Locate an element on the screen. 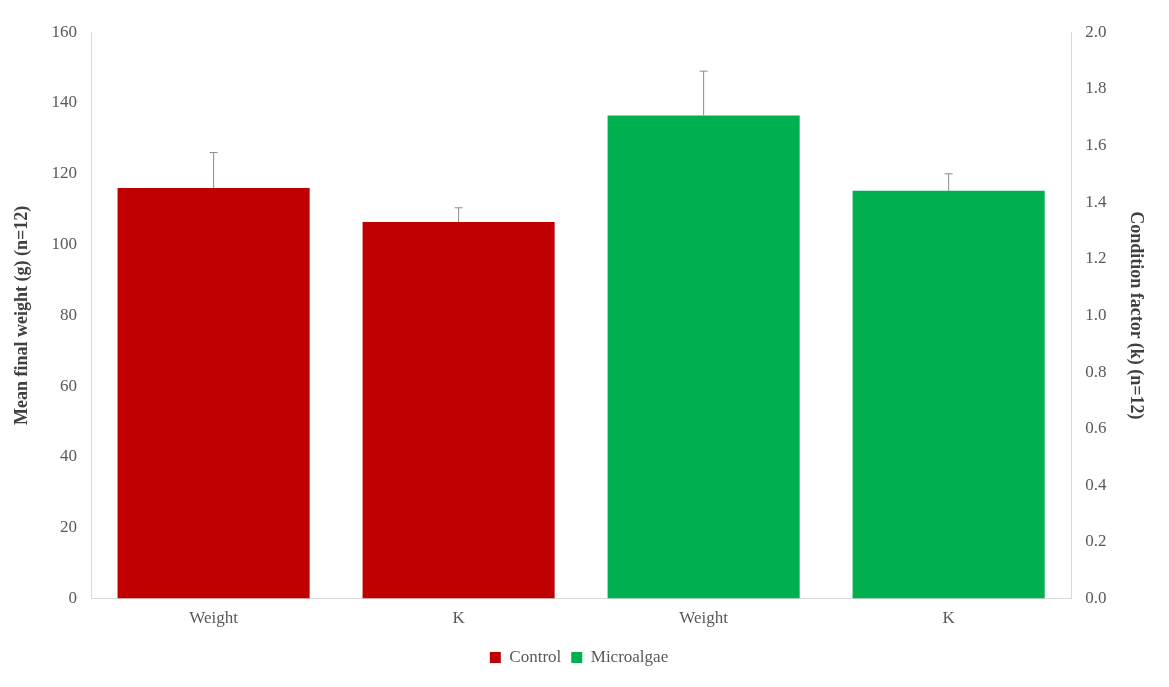 Image resolution: width=1169 pixels, height=687 pixels. y2-tick-label: 0.8 is located at coordinates (1096, 371).